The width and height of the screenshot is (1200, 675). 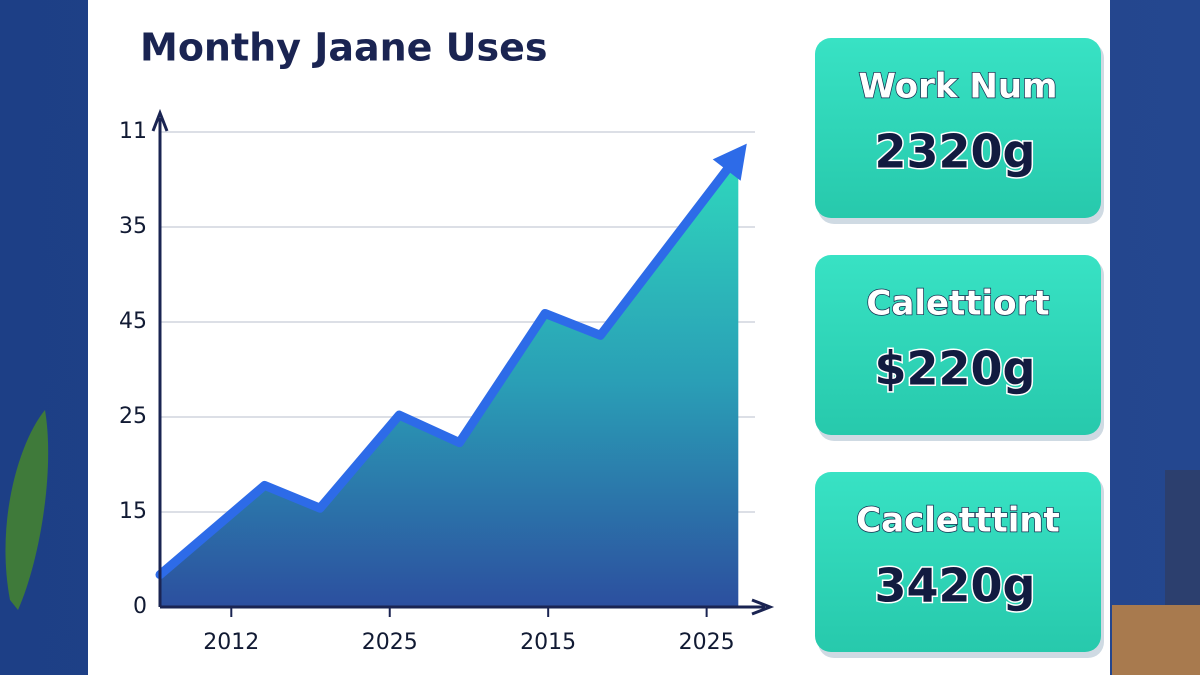 What do you see at coordinates (27, 510) in the screenshot?
I see `plant-leaf` at bounding box center [27, 510].